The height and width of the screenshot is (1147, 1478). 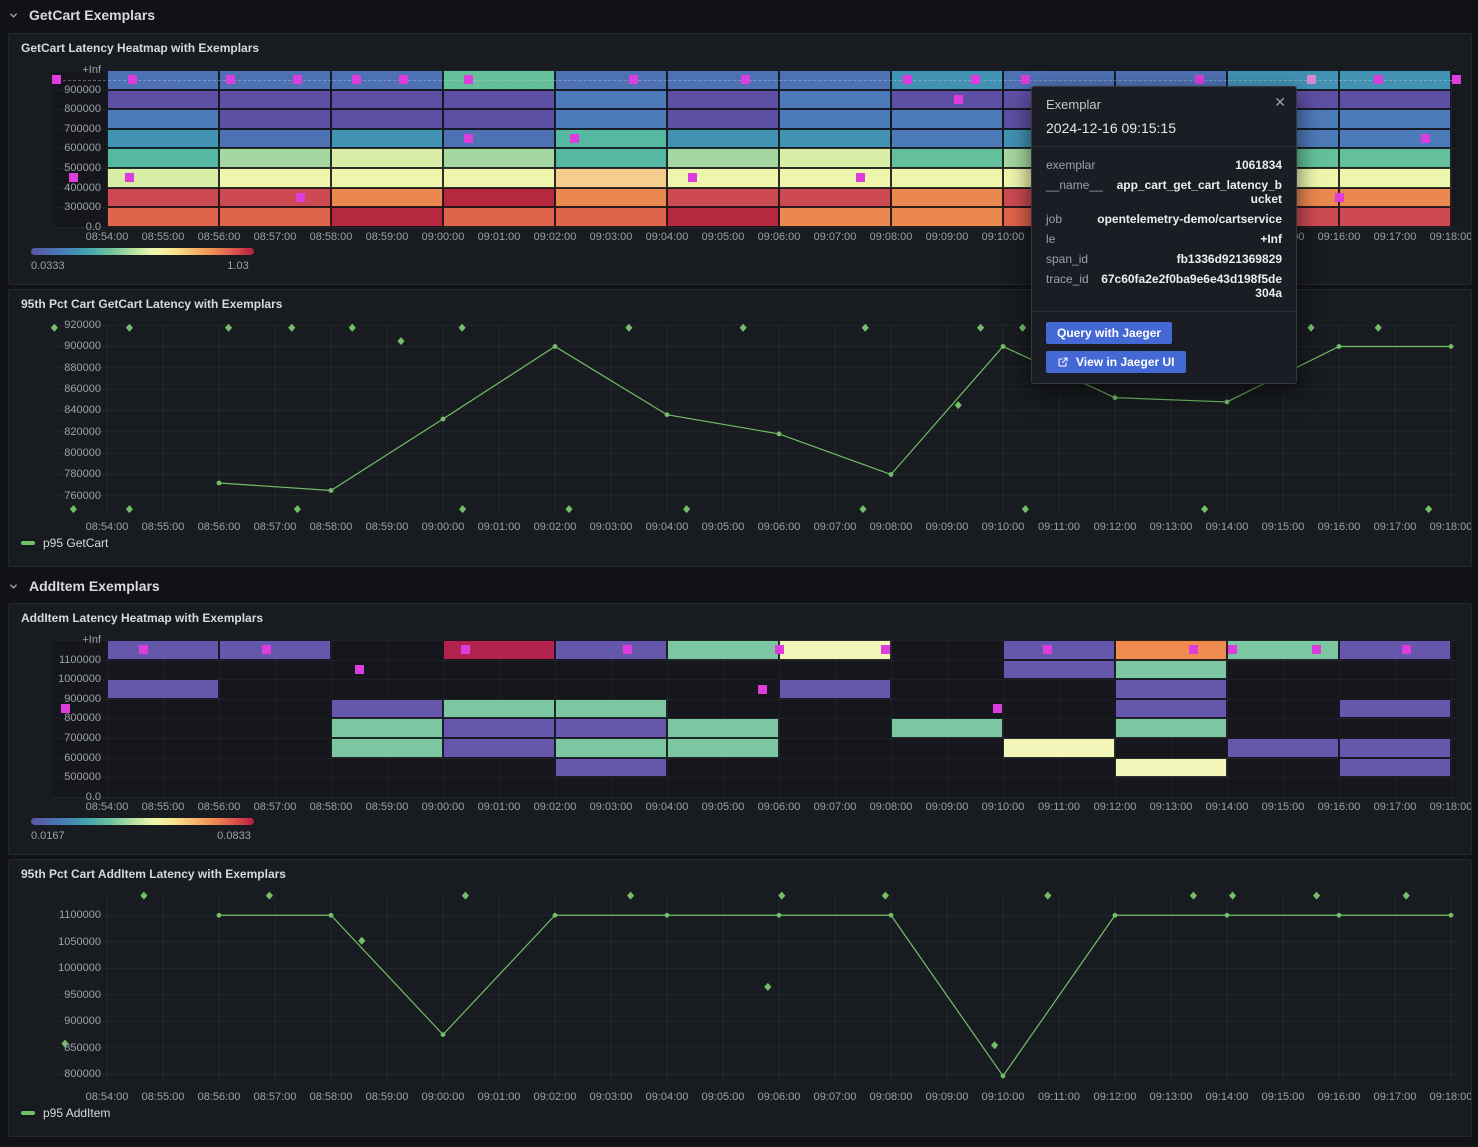 What do you see at coordinates (65, 1113) in the screenshot?
I see `legend-item-p95-additem: p95 AddItem` at bounding box center [65, 1113].